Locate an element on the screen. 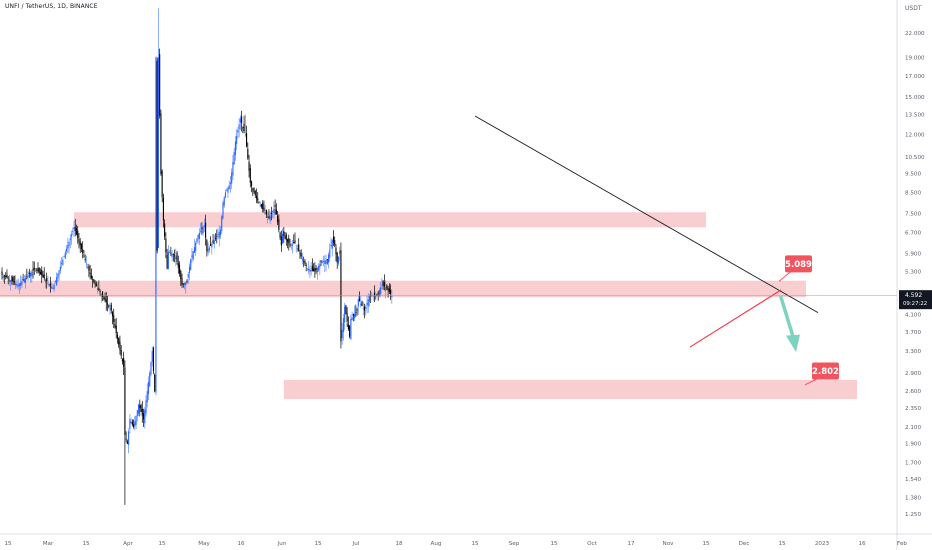 Image resolution: width=932 pixels, height=550 pixels. descending-trendline is located at coordinates (646, 214).